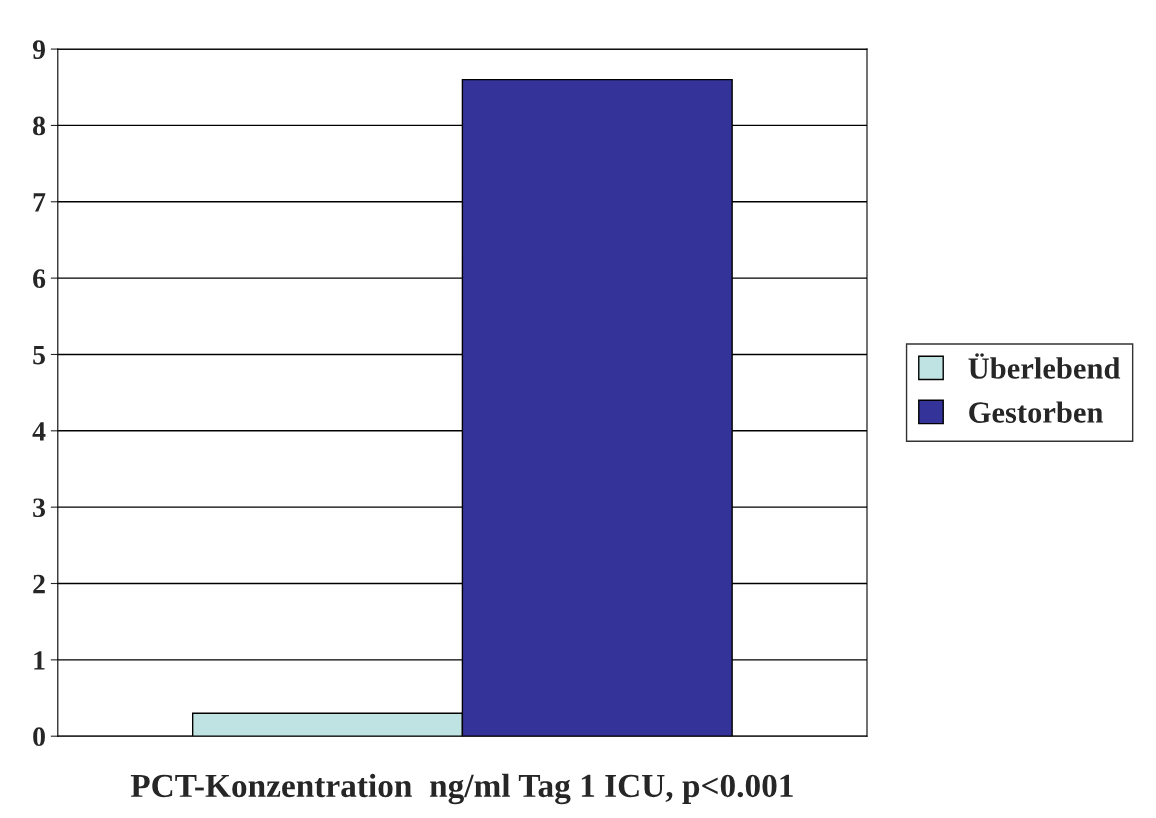 The width and height of the screenshot is (1156, 818). What do you see at coordinates (39, 126) in the screenshot?
I see `y-tick-label: 8` at bounding box center [39, 126].